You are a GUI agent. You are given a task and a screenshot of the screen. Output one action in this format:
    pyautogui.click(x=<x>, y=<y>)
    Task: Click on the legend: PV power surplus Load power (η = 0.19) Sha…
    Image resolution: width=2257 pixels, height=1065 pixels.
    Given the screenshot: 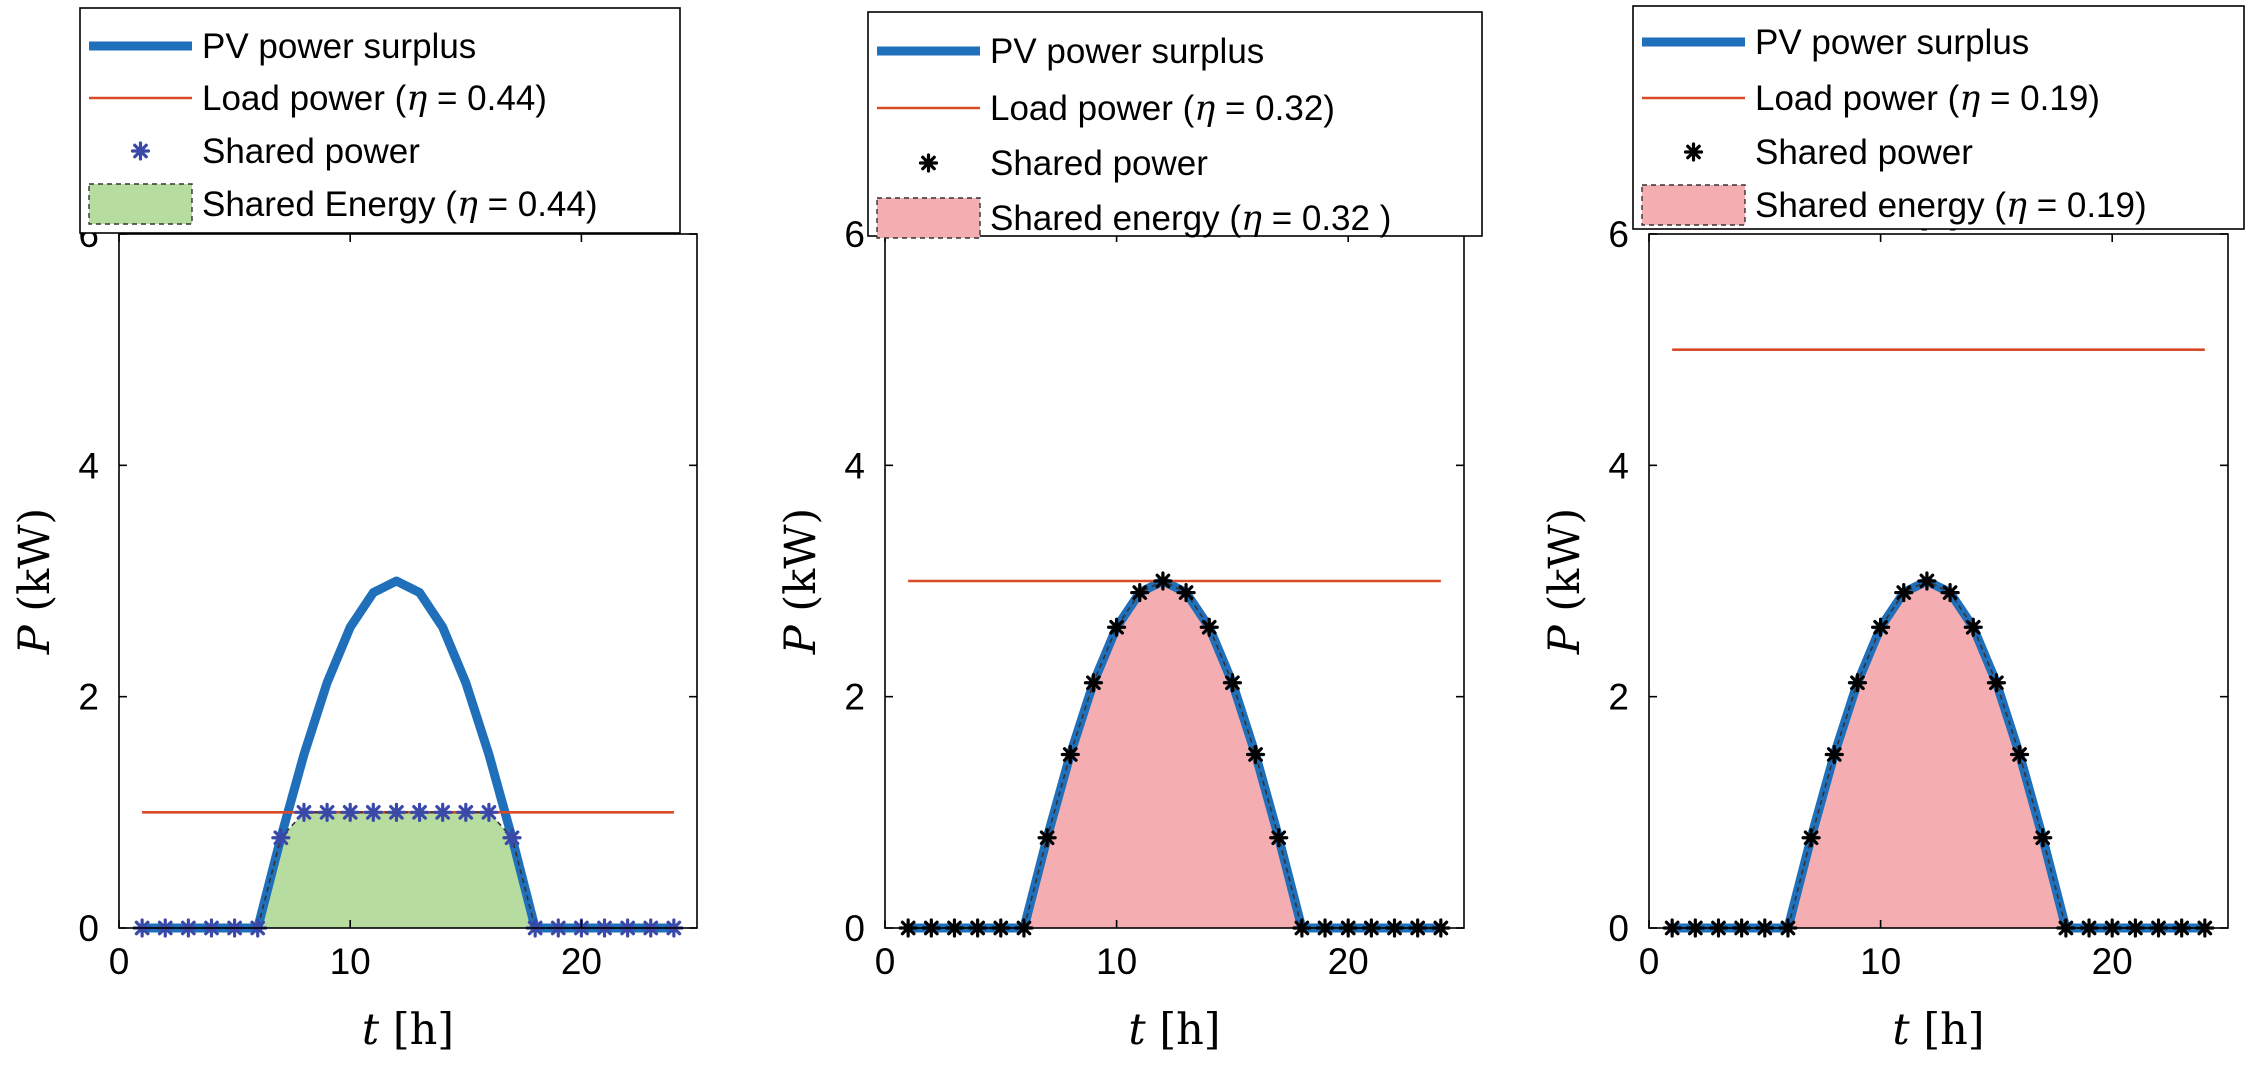 What is the action you would take?
    pyautogui.click(x=1938, y=117)
    